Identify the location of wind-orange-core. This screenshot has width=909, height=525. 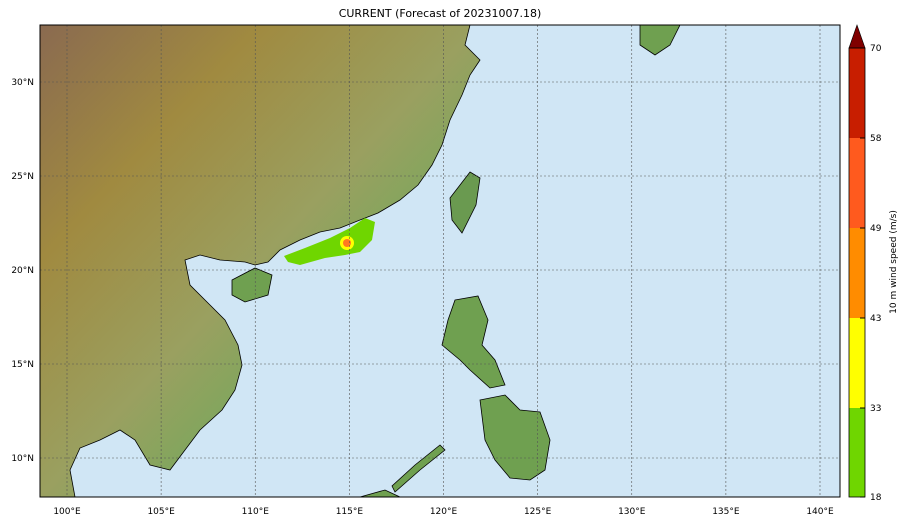
(347, 243).